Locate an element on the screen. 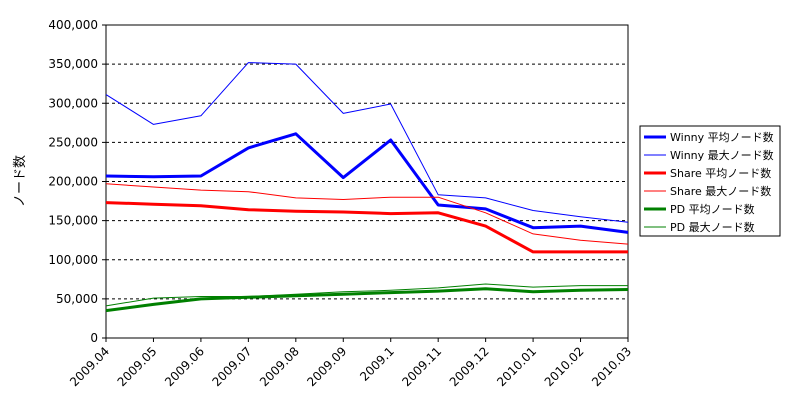  legend-label: Winny 最大ノード数 is located at coordinates (722, 155).